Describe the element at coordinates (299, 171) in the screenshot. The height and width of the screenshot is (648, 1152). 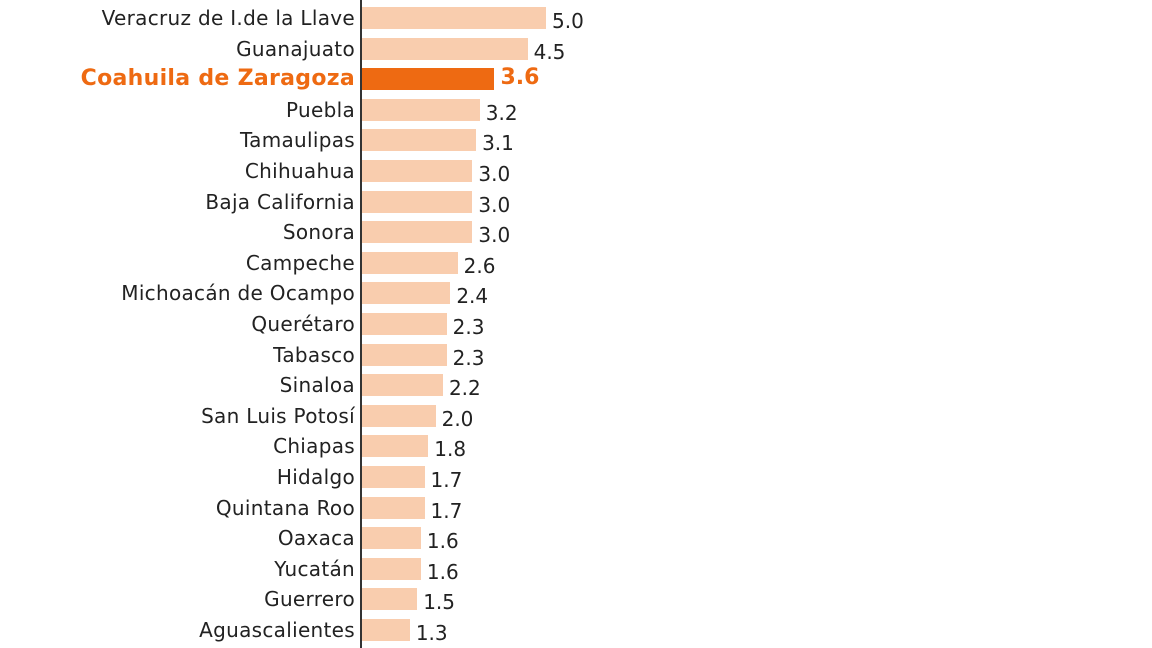
I see `category-label: Chihuahua` at that location.